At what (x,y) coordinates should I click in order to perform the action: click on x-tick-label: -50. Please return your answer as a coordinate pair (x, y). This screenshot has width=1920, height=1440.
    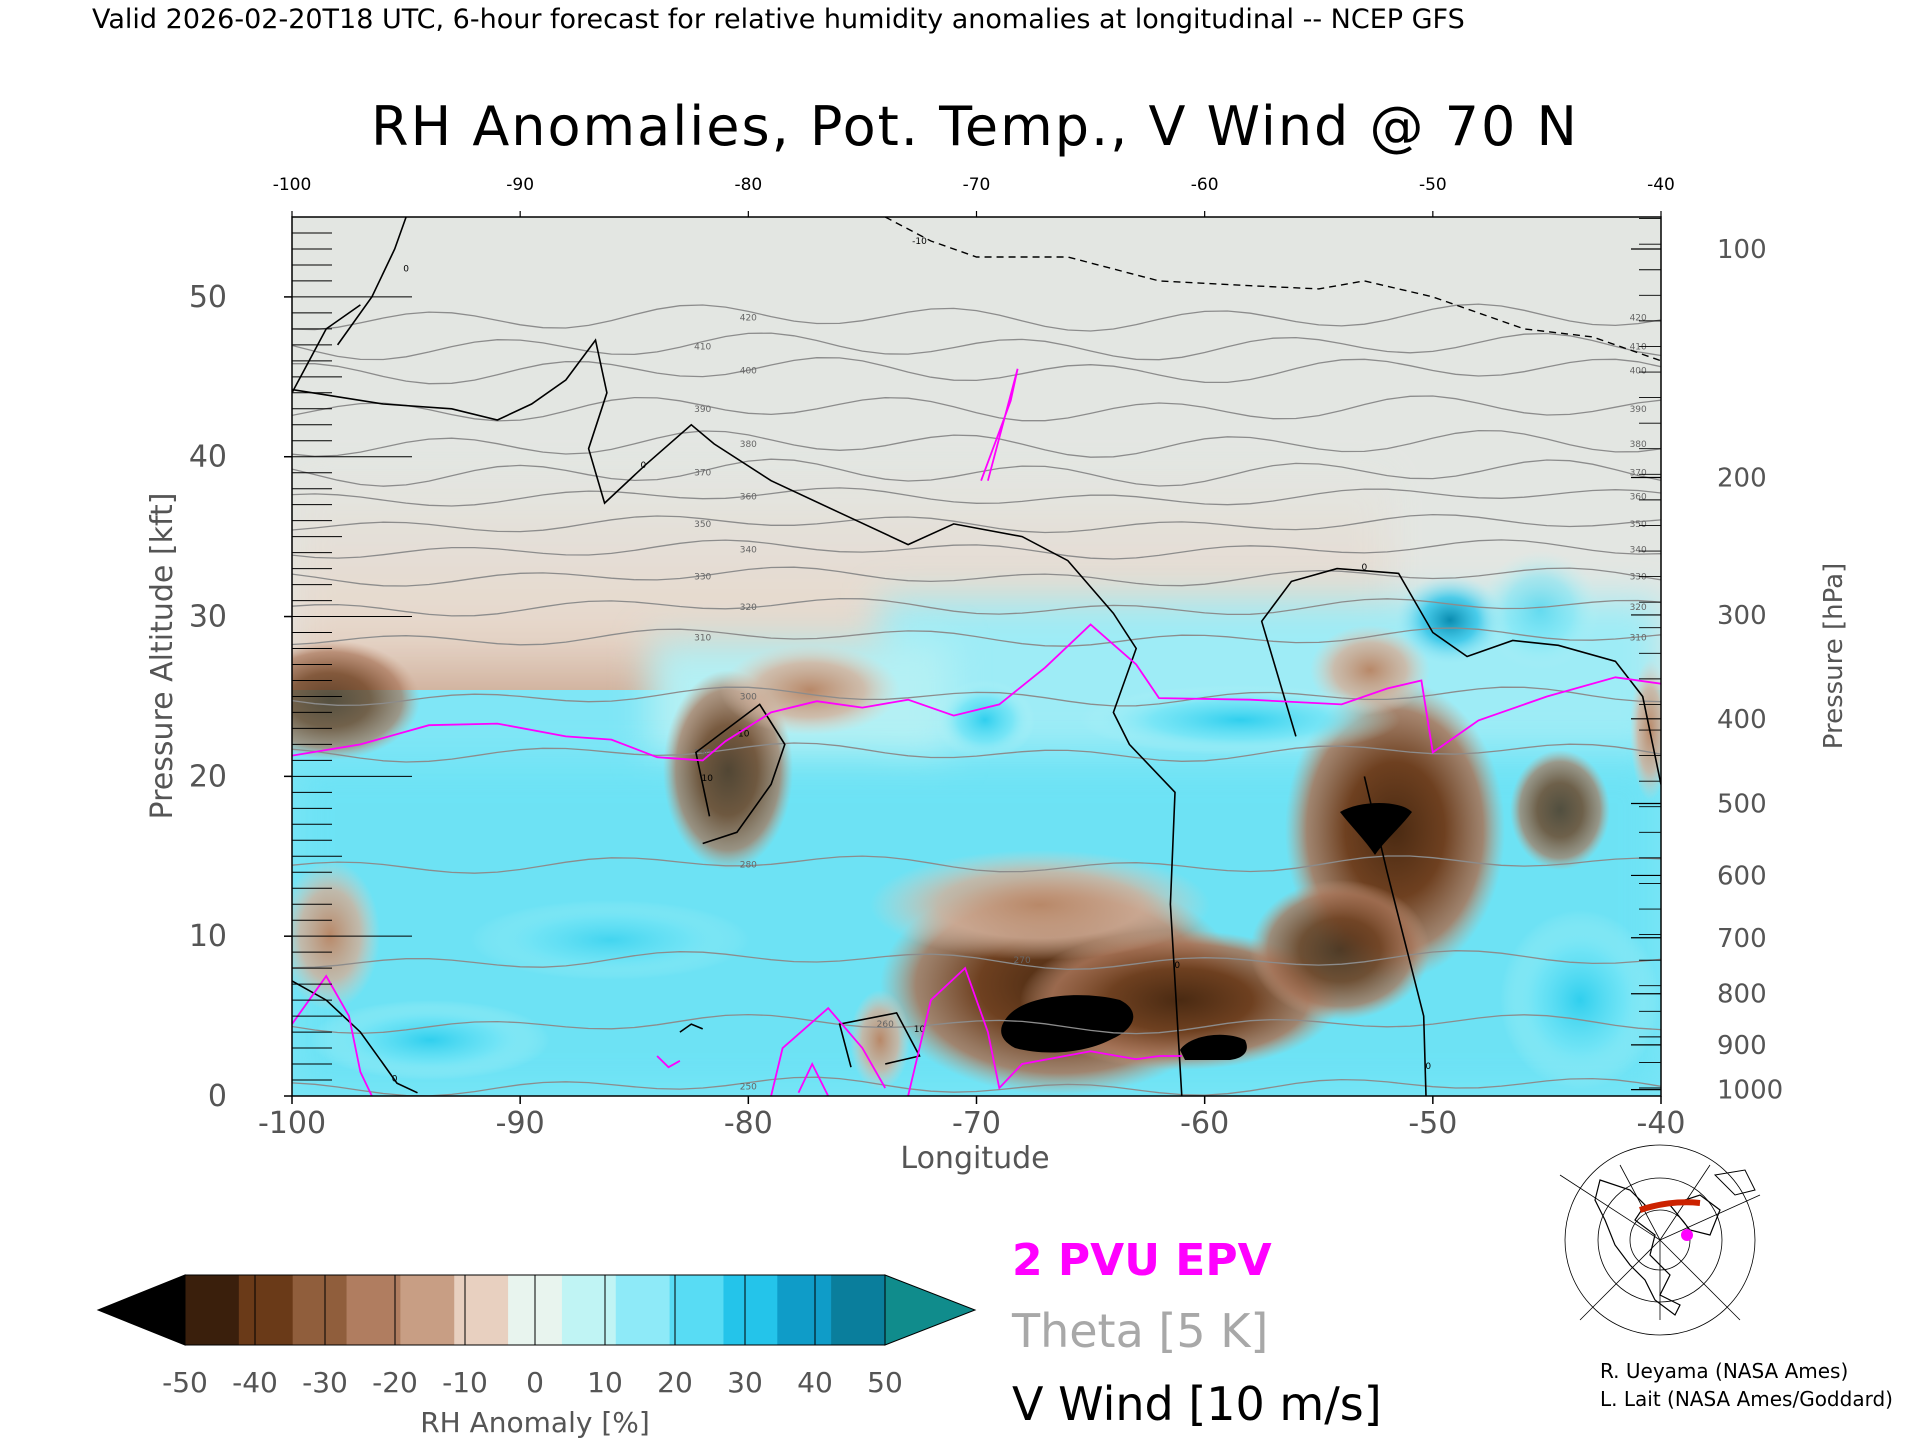
    Looking at the image, I should click on (1432, 1123).